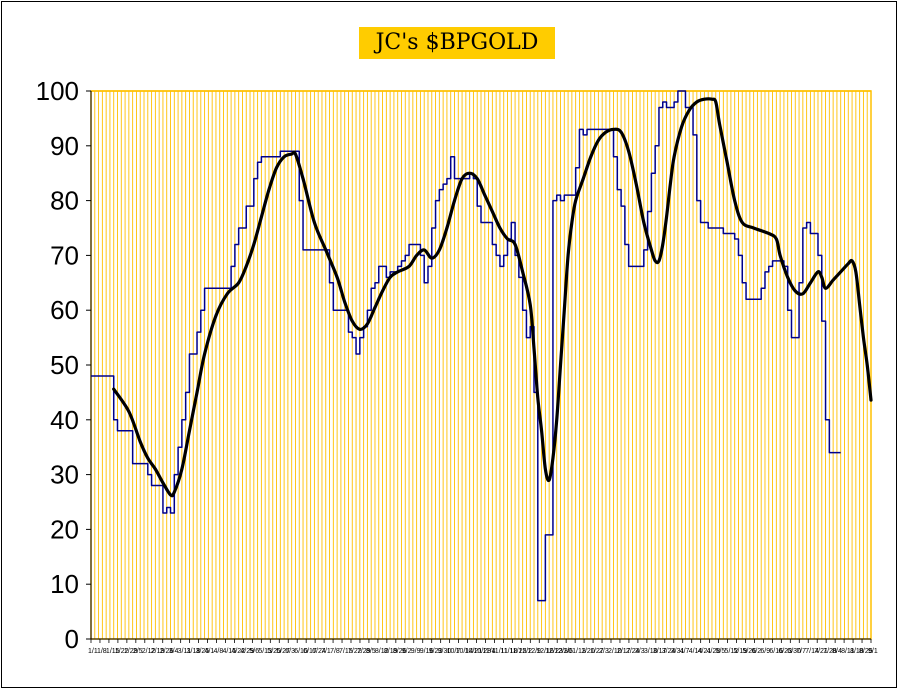 The image size is (900, 691). What do you see at coordinates (64, 420) in the screenshot?
I see `y-tick-label: 40` at bounding box center [64, 420].